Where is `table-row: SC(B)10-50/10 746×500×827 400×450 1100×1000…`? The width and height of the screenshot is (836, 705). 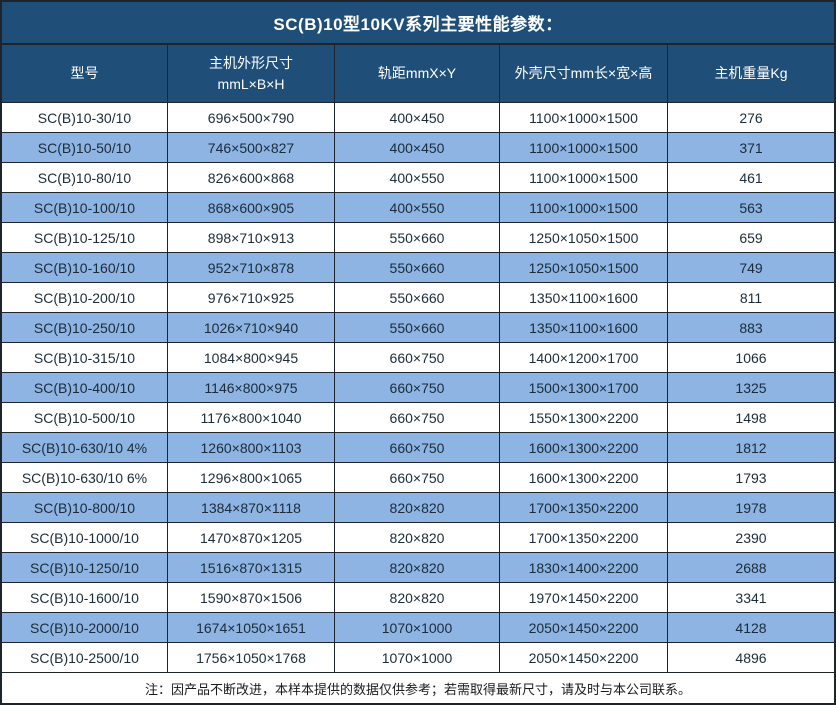
table-row: SC(B)10-50/10 746×500×827 400×450 1100×1000… is located at coordinates (418, 148).